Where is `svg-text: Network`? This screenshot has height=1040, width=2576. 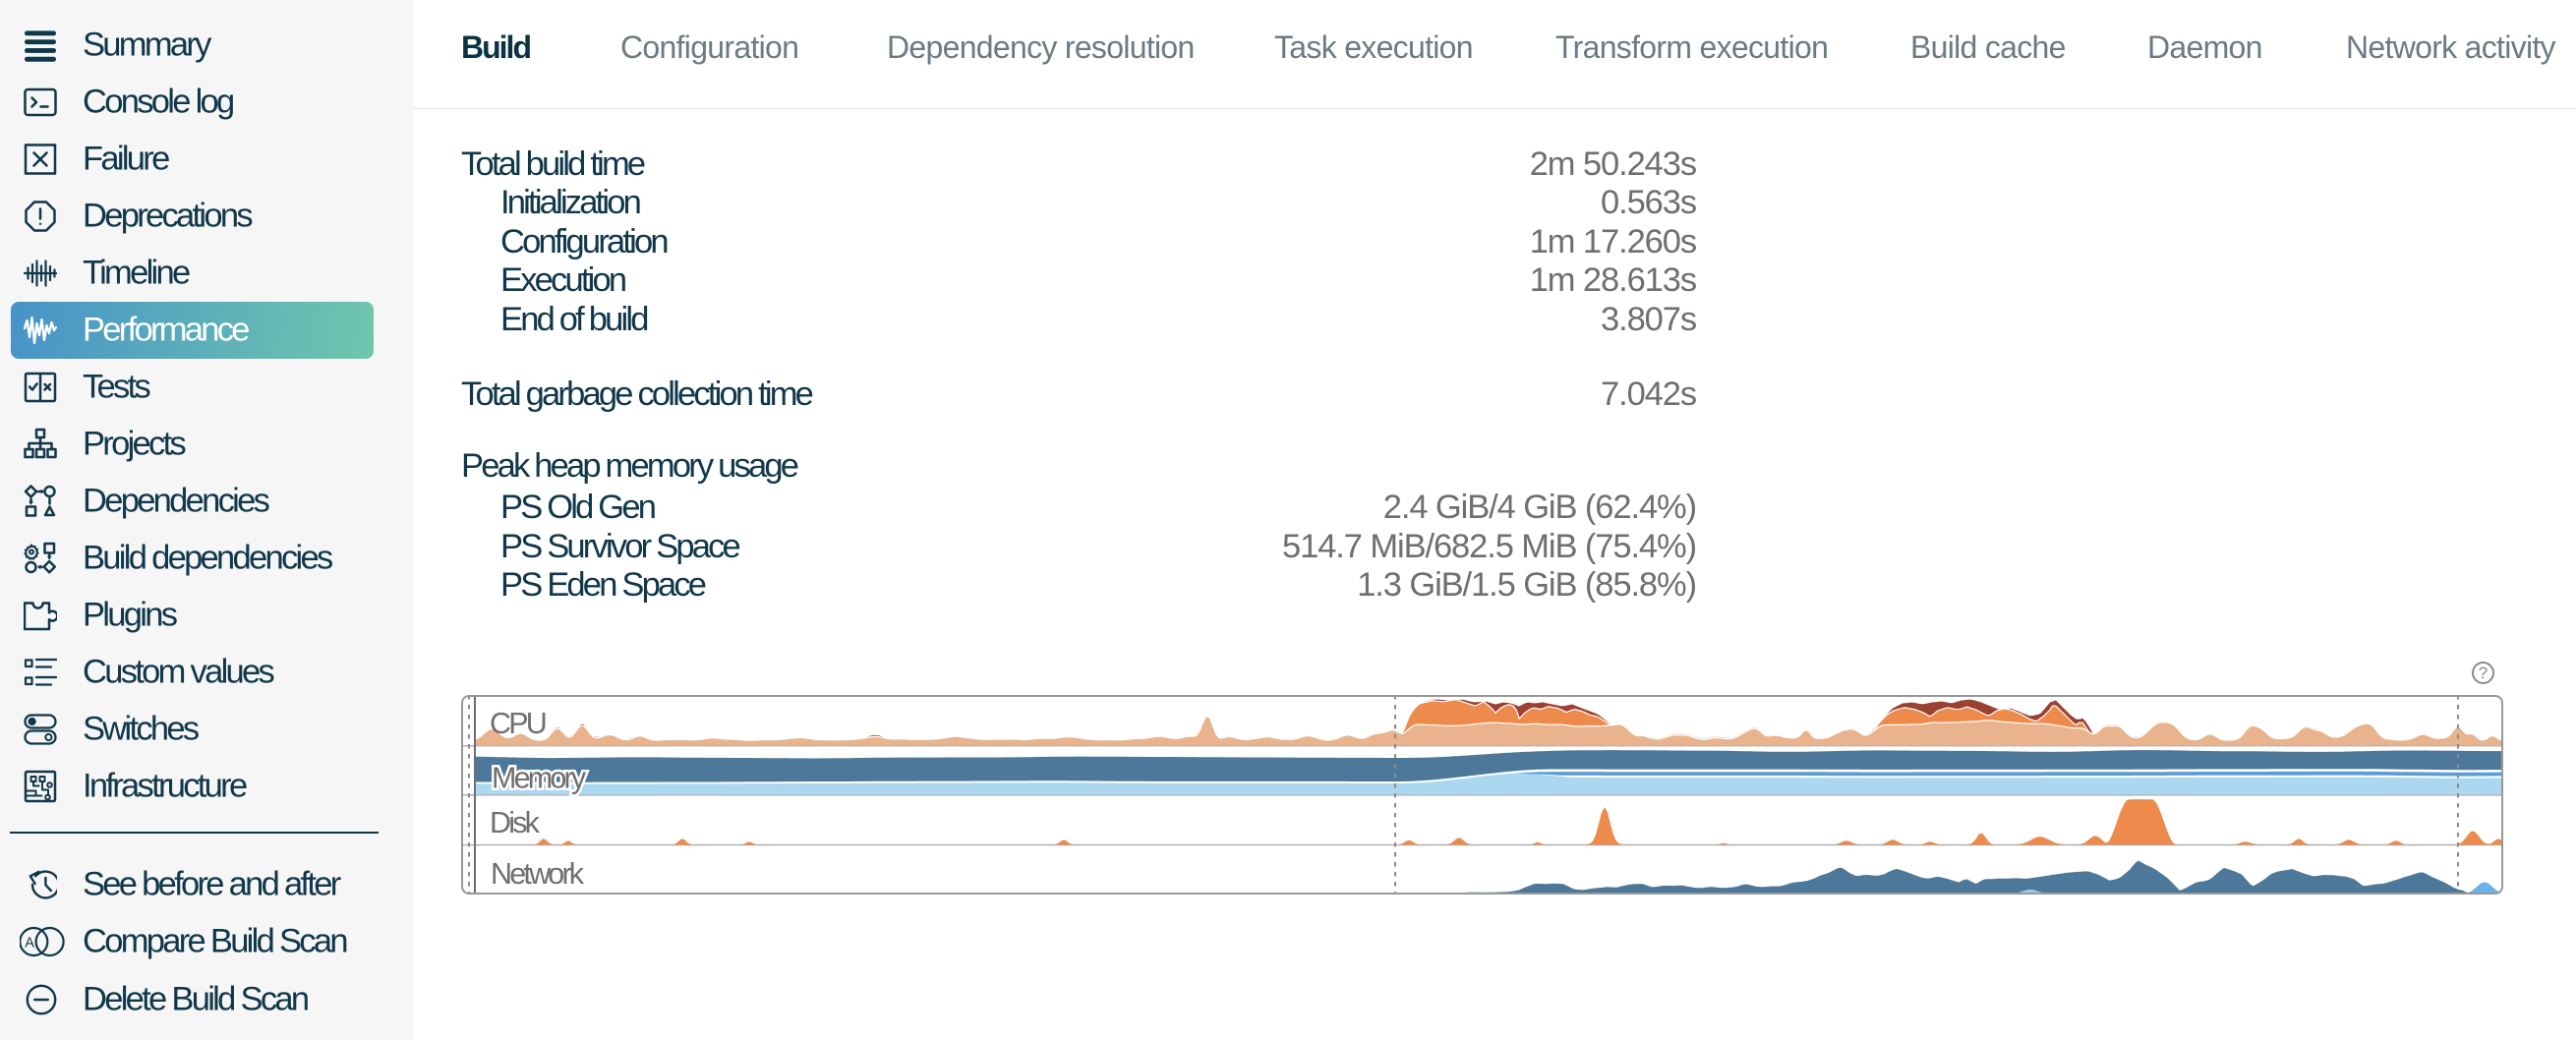
svg-text: Network is located at coordinates (538, 874).